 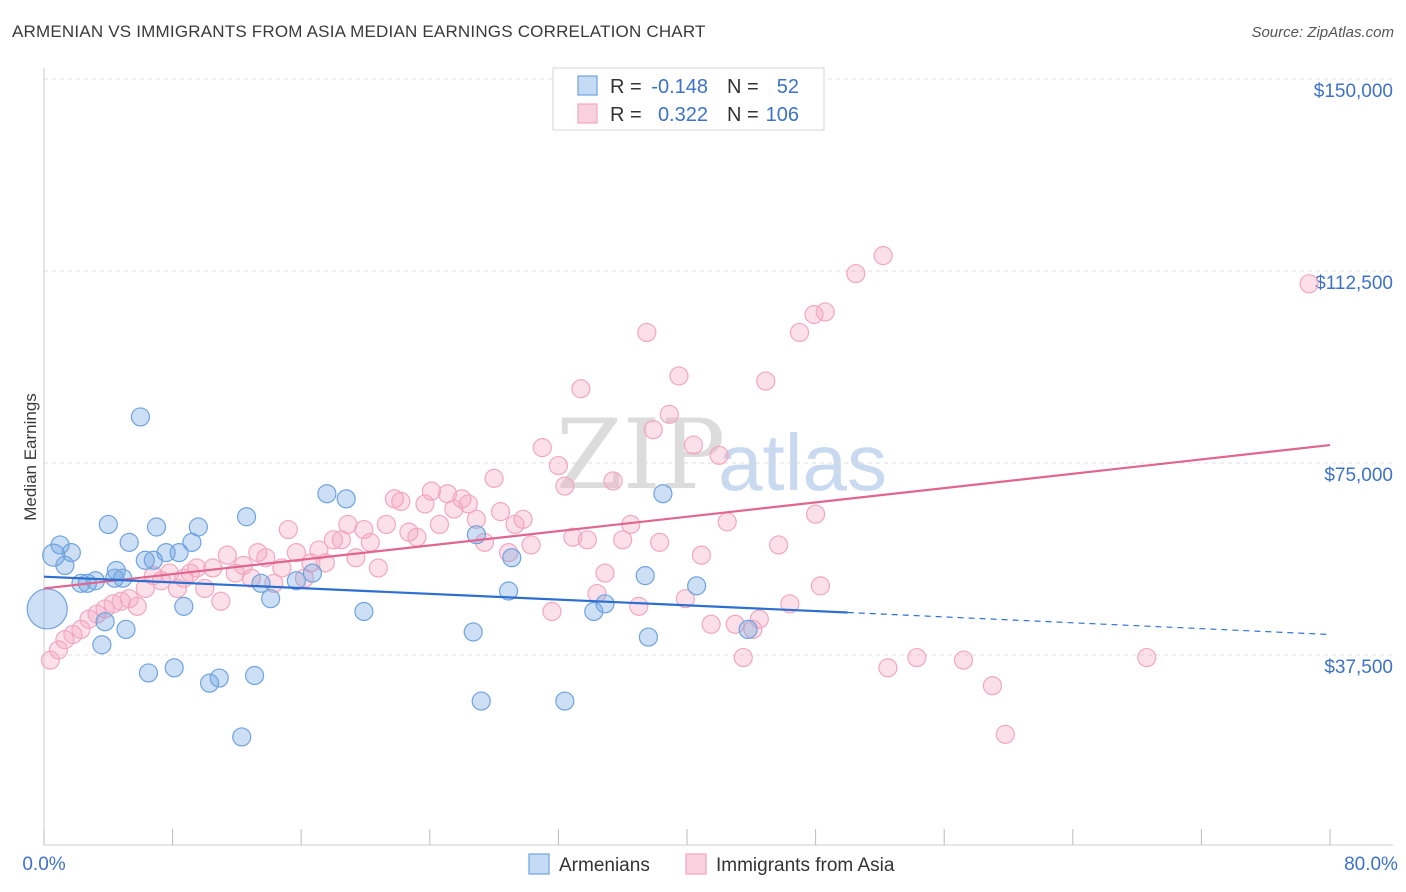 I want to click on x-tick-label-min: 0.0%, so click(x=43, y=864).